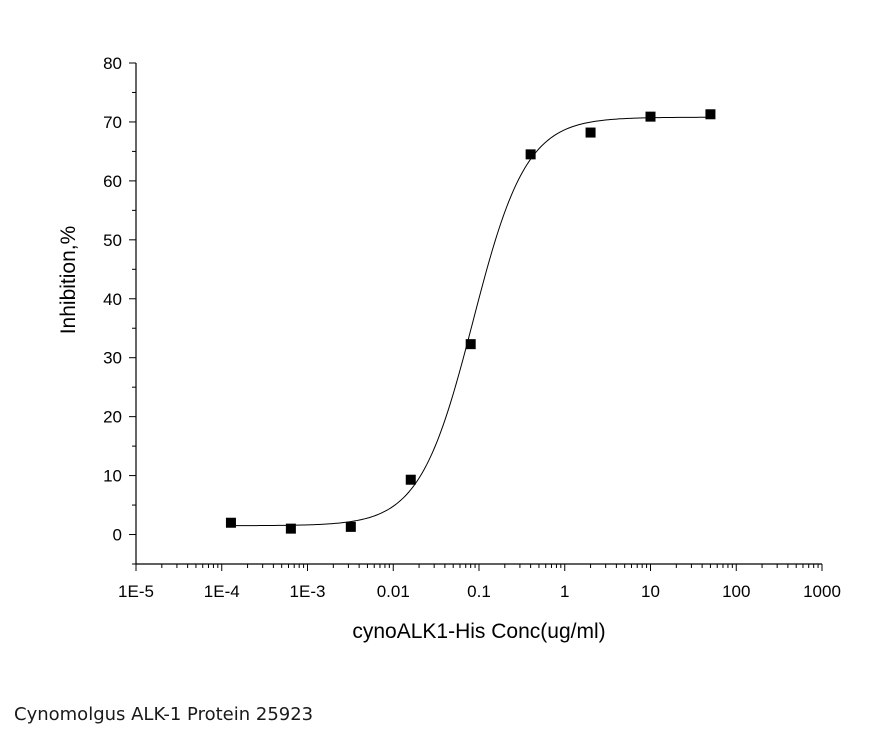  What do you see at coordinates (822, 591) in the screenshot?
I see `x-tick-label: 1000` at bounding box center [822, 591].